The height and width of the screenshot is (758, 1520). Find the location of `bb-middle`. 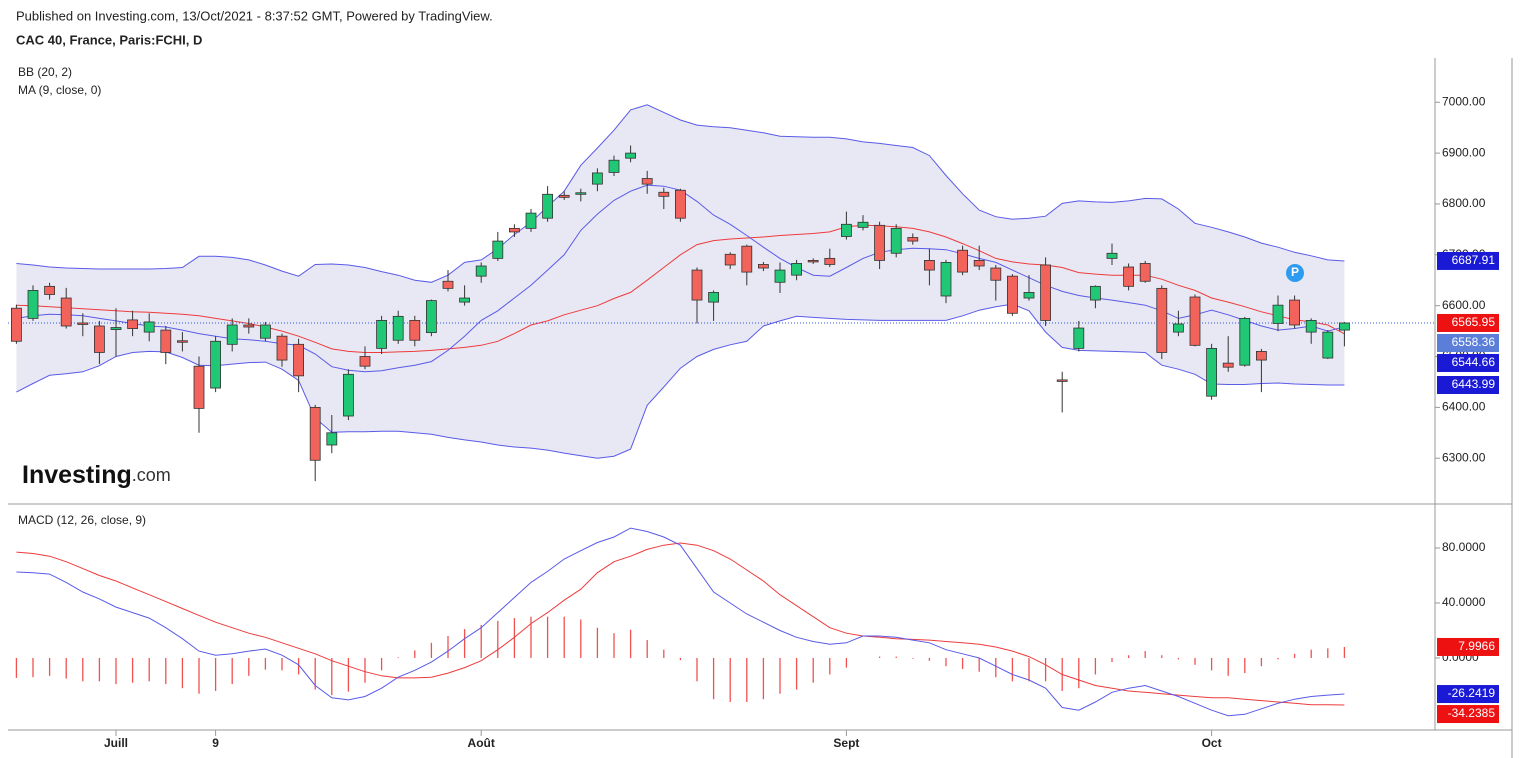

bb-middle is located at coordinates (680, 288).